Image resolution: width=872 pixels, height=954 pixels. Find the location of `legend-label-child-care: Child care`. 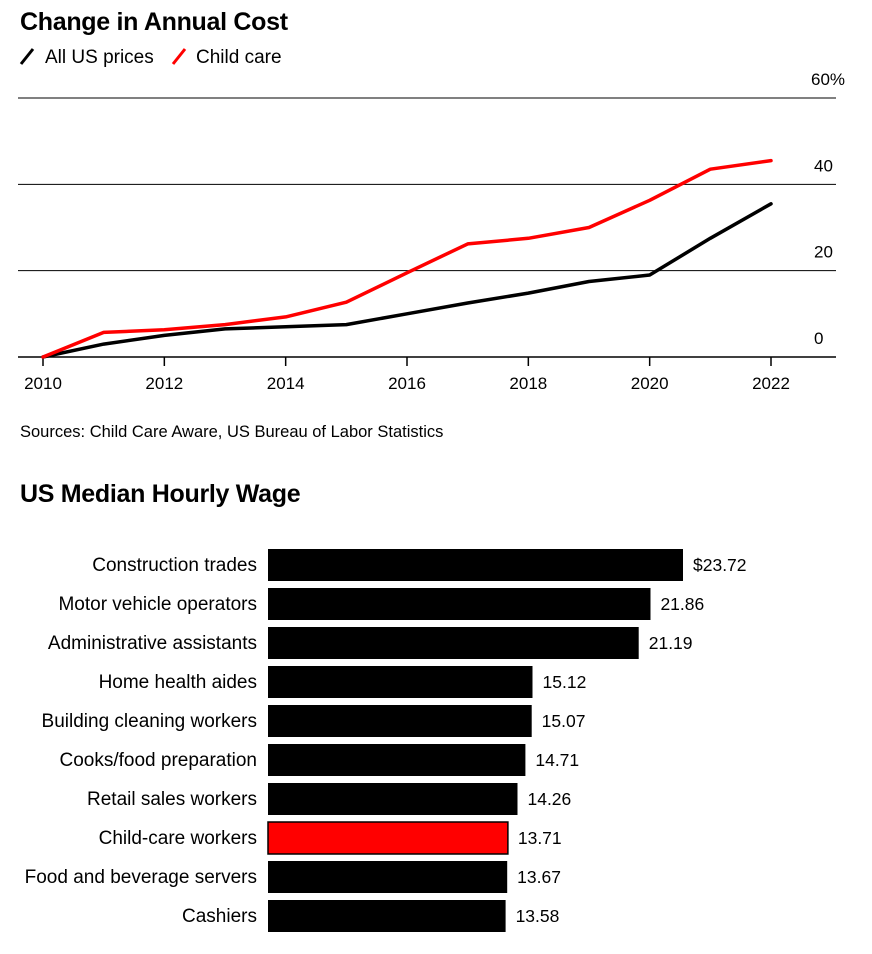

legend-label-child-care: Child care is located at coordinates (239, 57).